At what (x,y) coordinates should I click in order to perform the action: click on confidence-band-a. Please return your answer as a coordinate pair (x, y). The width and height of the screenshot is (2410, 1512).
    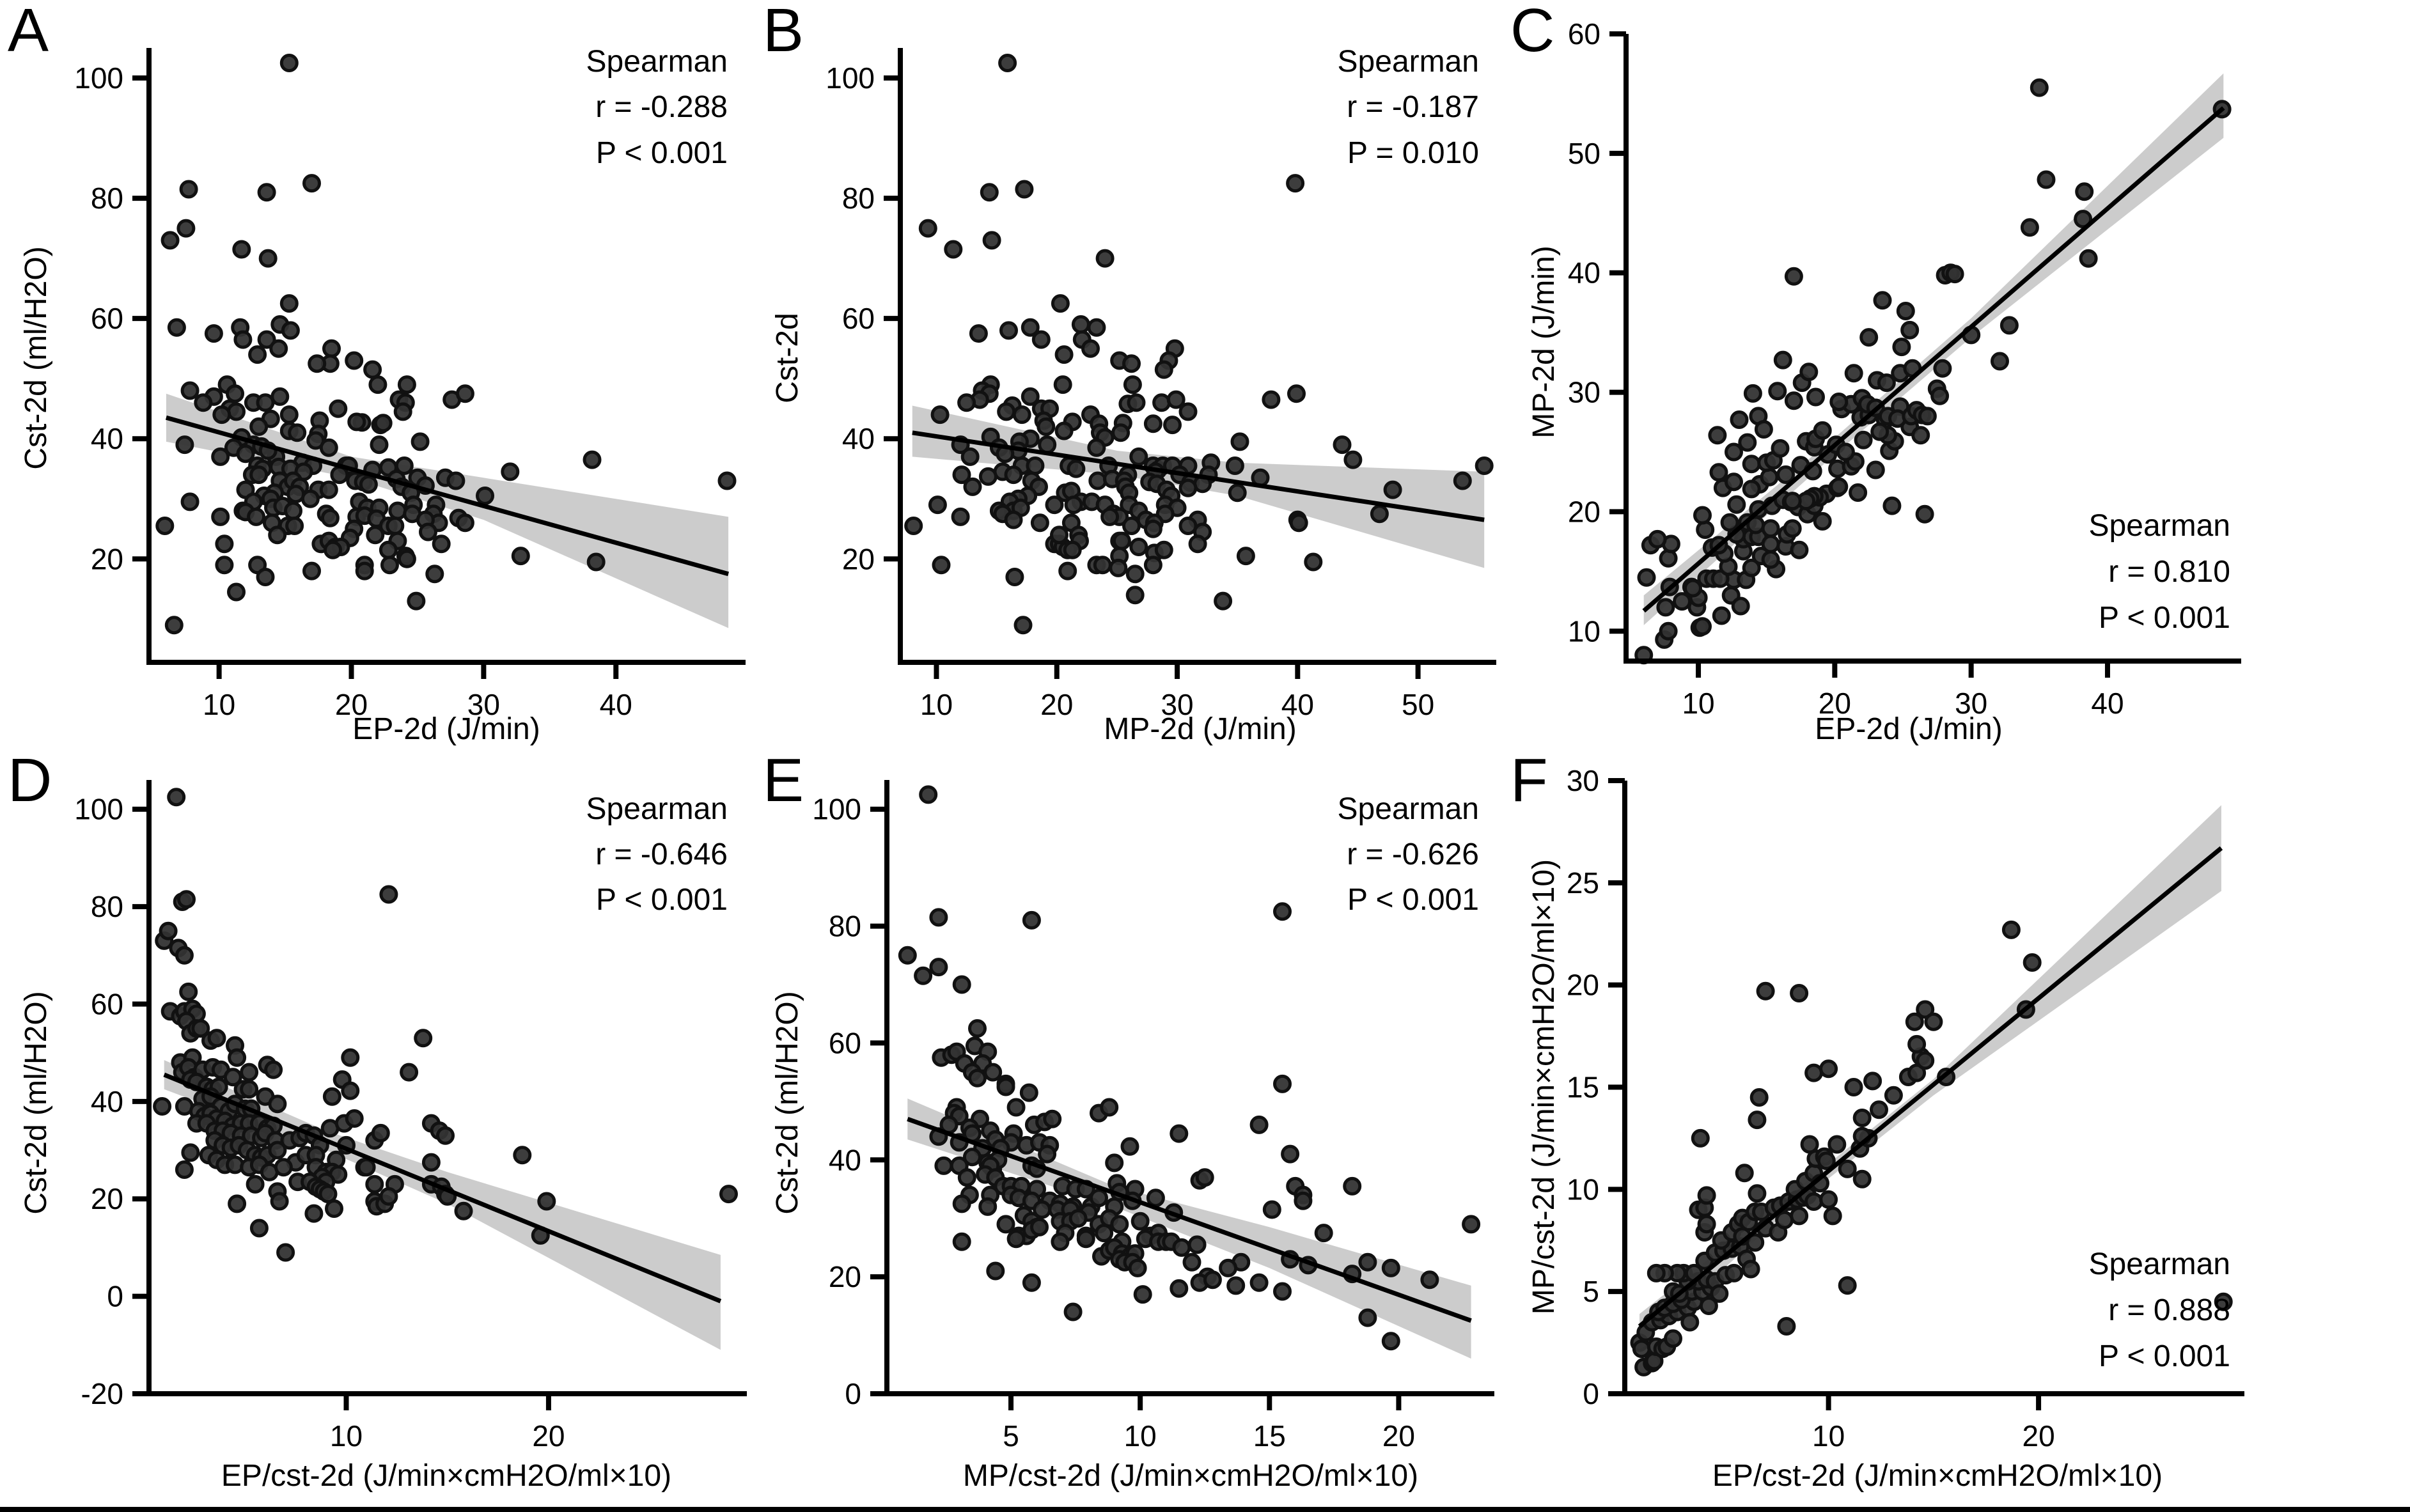
    Looking at the image, I should click on (448, 510).